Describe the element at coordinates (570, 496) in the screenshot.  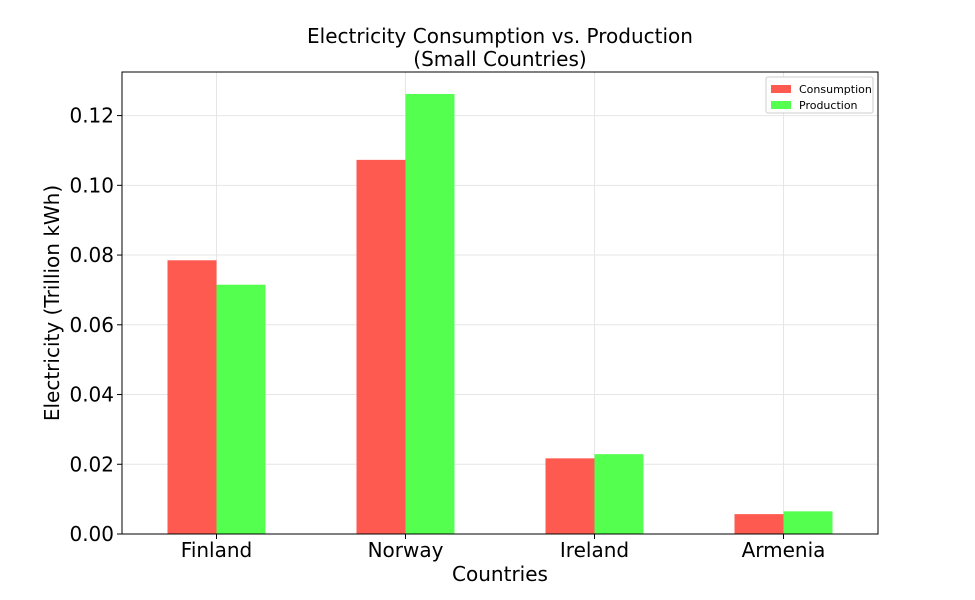
I see `bar-consumption-ireland` at that location.